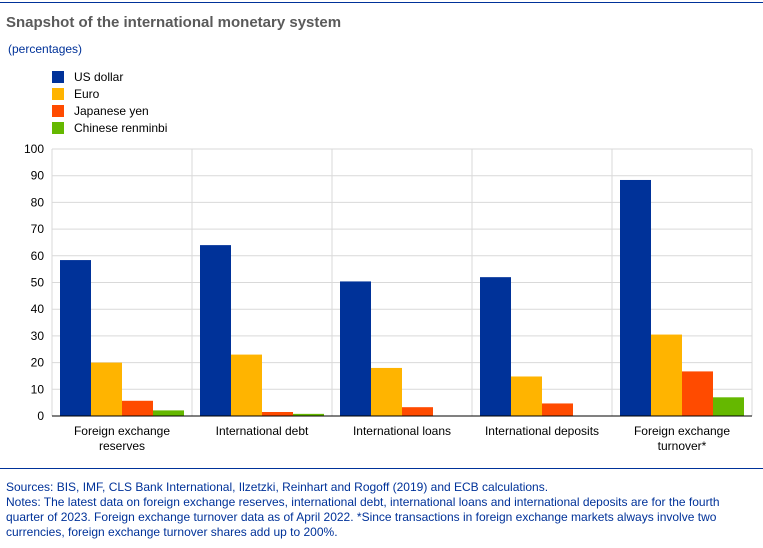  I want to click on legend-item-japanese-yen: Japanese yen, so click(109, 110).